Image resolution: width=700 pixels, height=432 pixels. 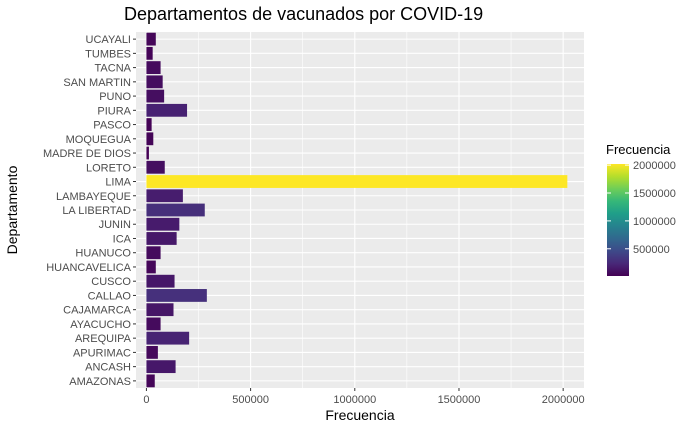 What do you see at coordinates (114, 111) in the screenshot?
I see `y-tick-label: PIURA` at bounding box center [114, 111].